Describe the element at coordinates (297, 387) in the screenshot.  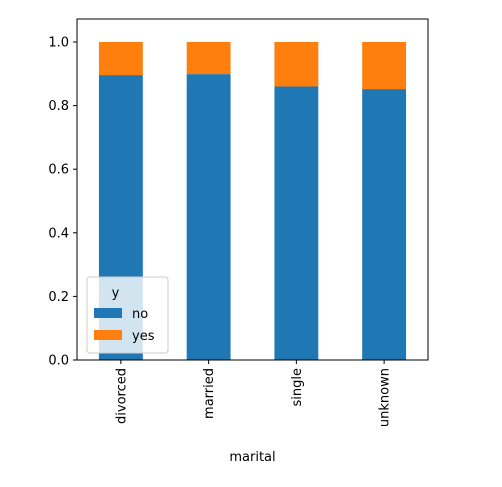
I see `x-tick-label-single: single` at that location.